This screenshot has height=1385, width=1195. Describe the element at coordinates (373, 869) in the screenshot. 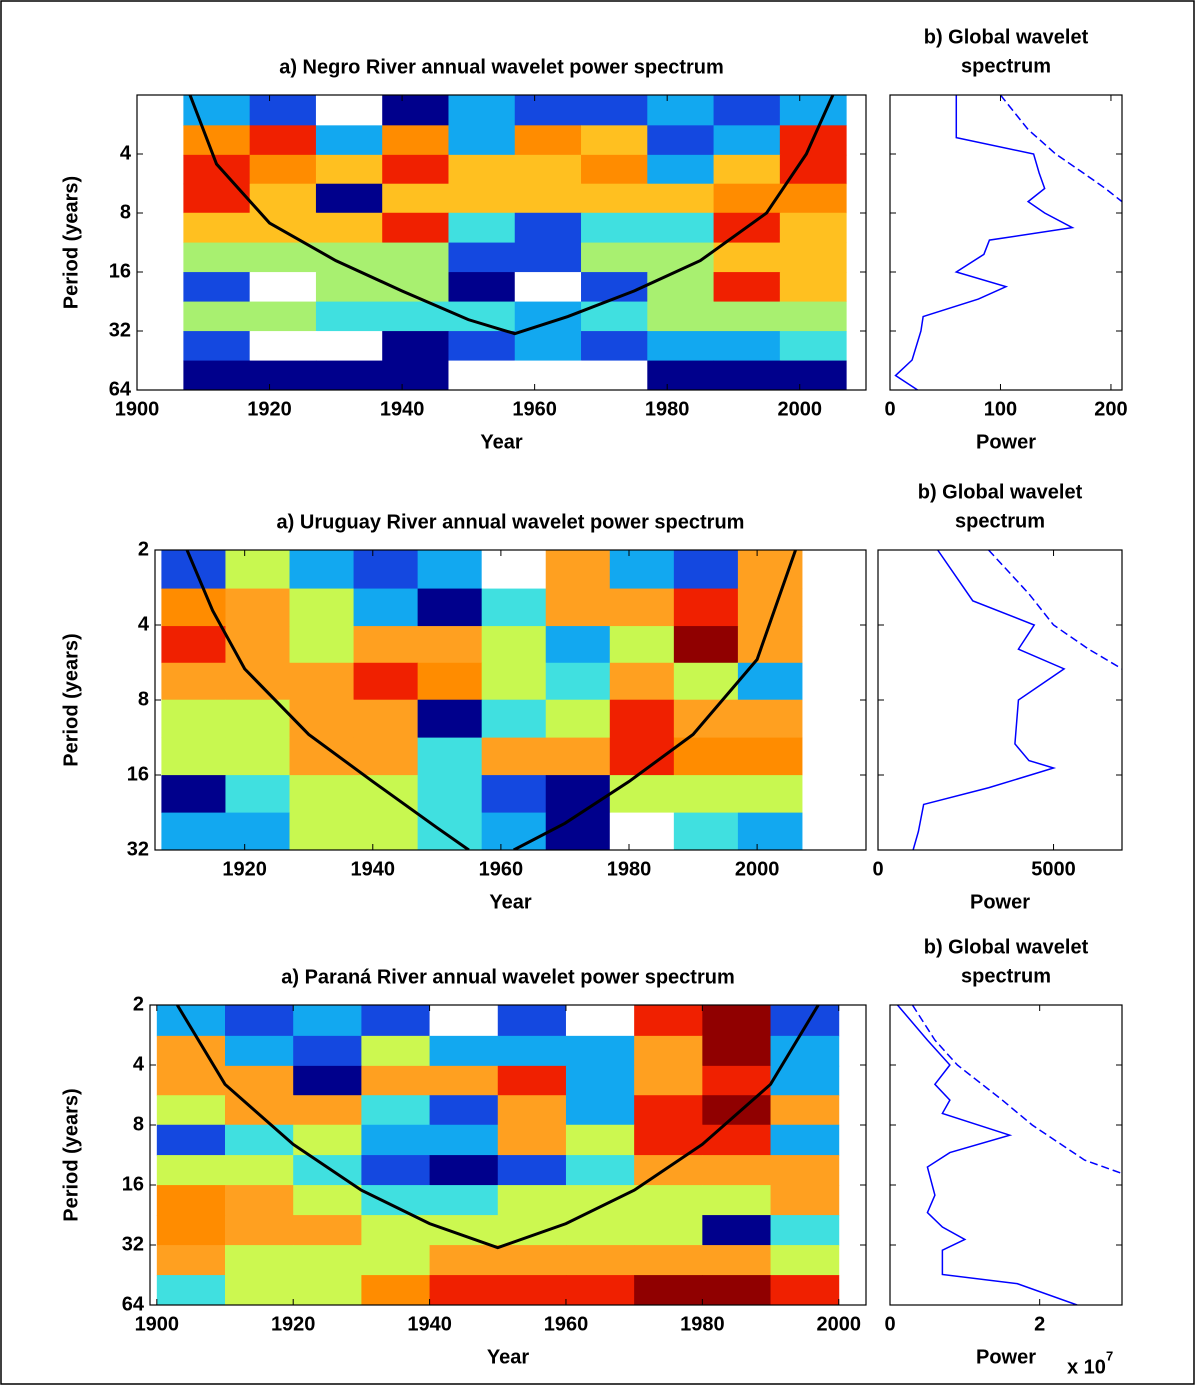

I see `x-tick-label: 1940` at that location.